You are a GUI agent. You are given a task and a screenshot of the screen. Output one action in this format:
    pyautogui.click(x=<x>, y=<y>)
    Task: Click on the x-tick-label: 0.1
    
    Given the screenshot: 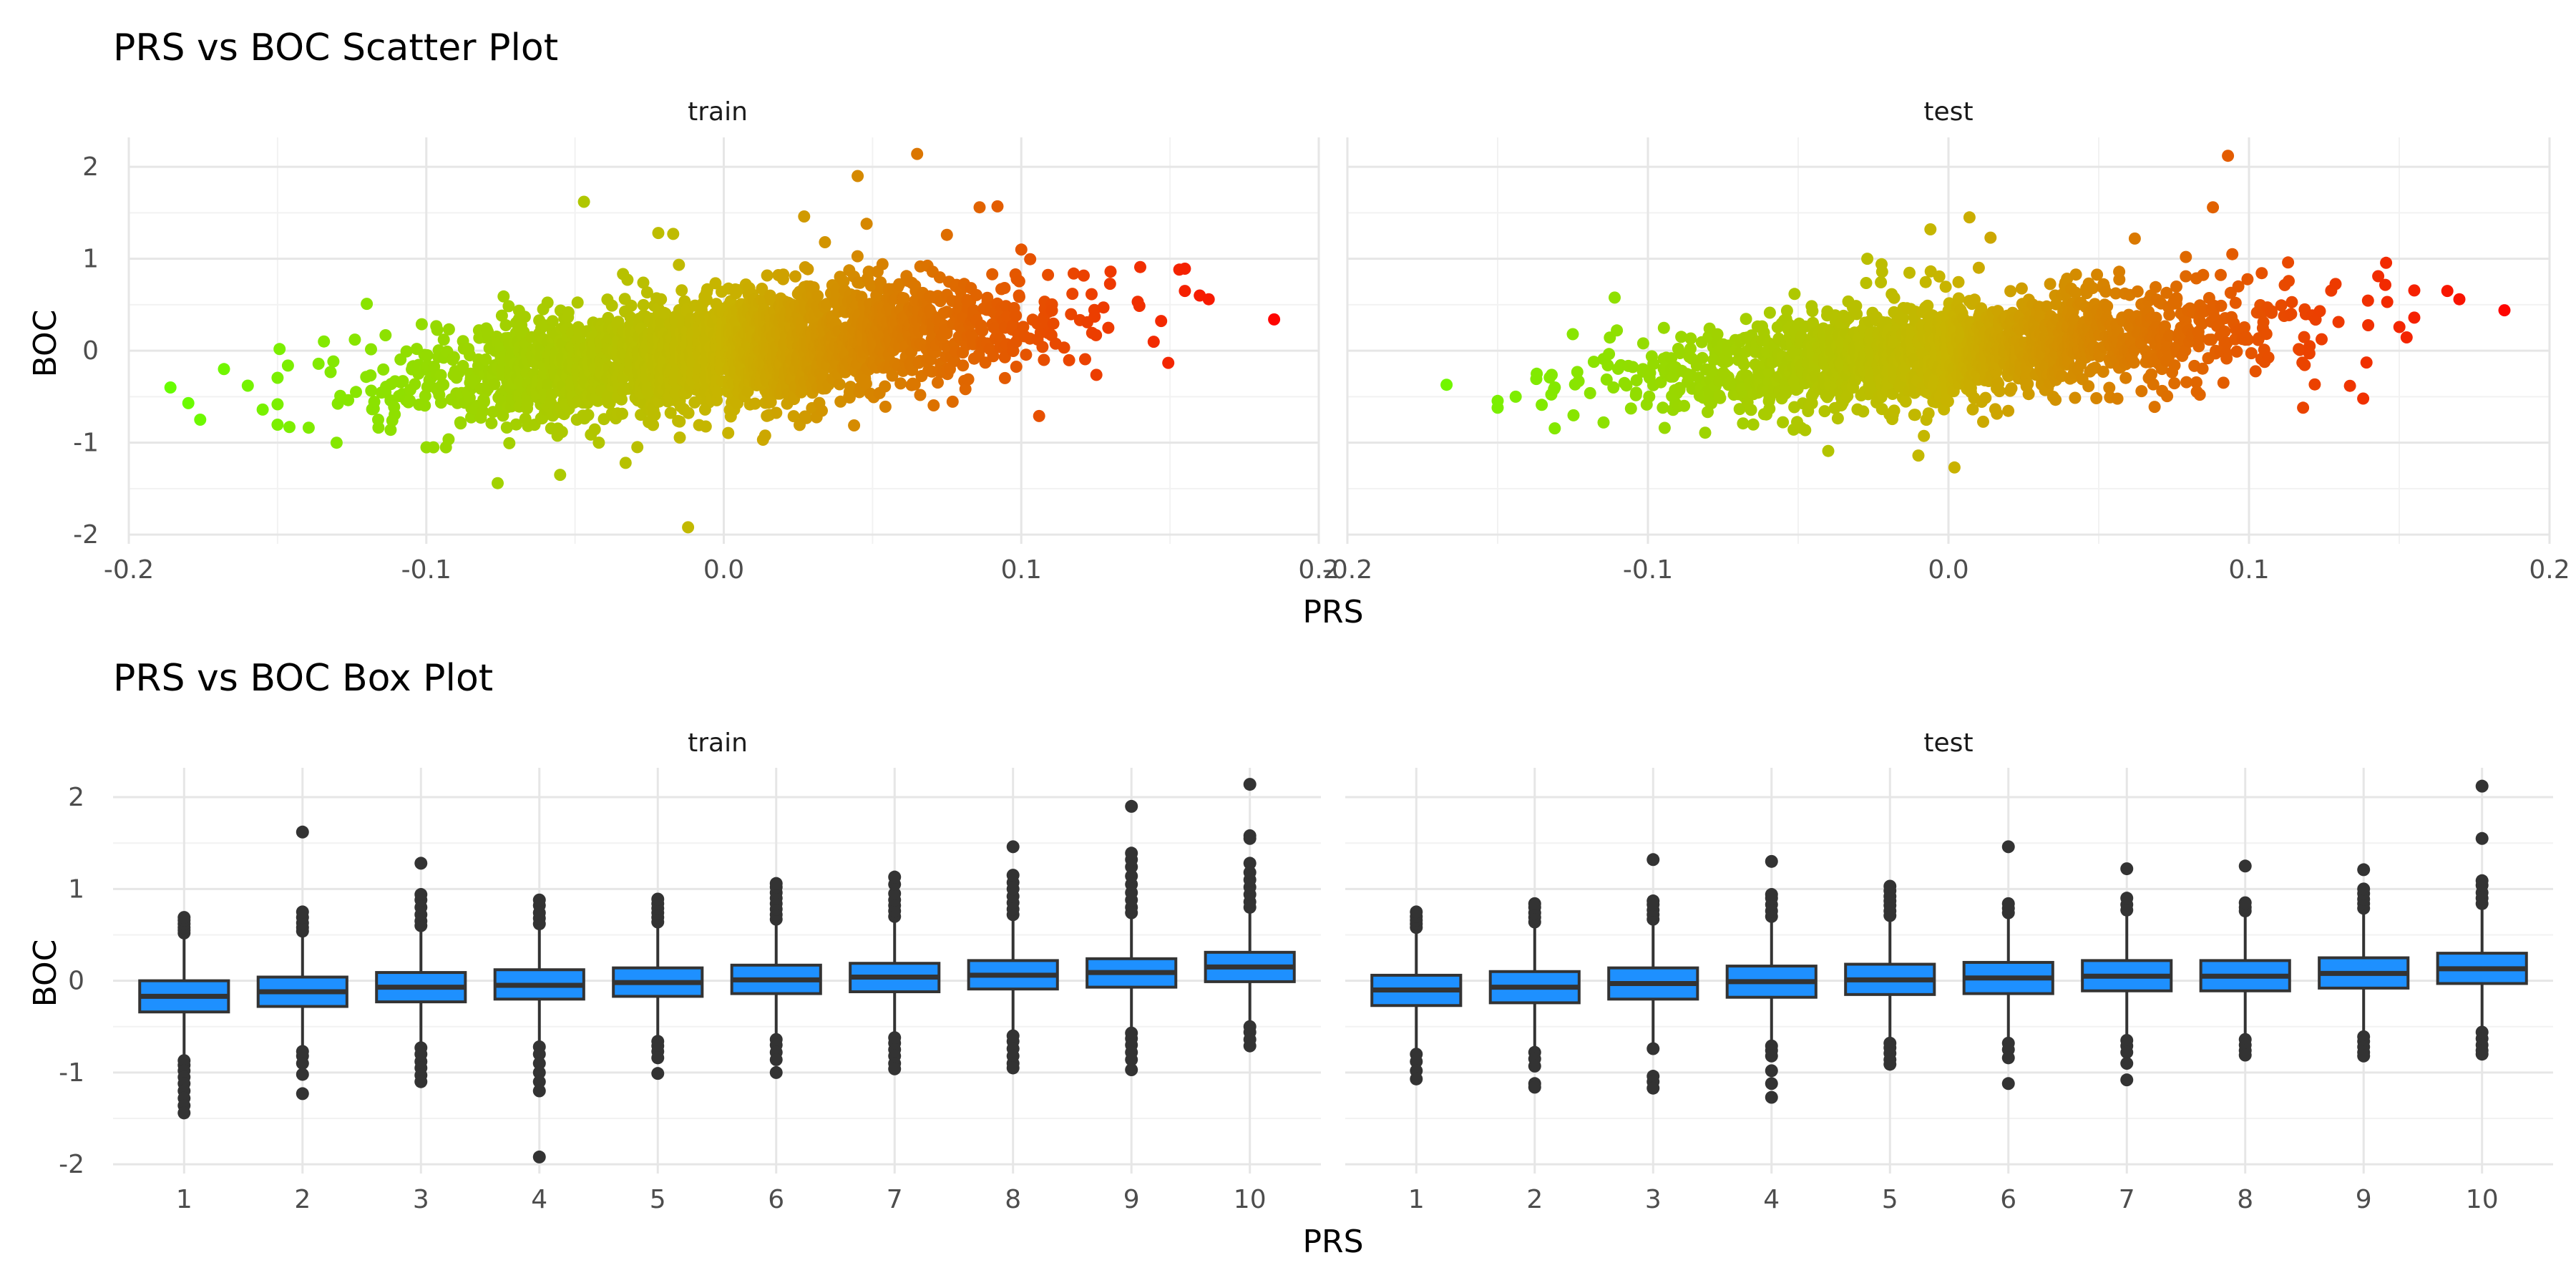 What is the action you would take?
    pyautogui.click(x=1021, y=570)
    